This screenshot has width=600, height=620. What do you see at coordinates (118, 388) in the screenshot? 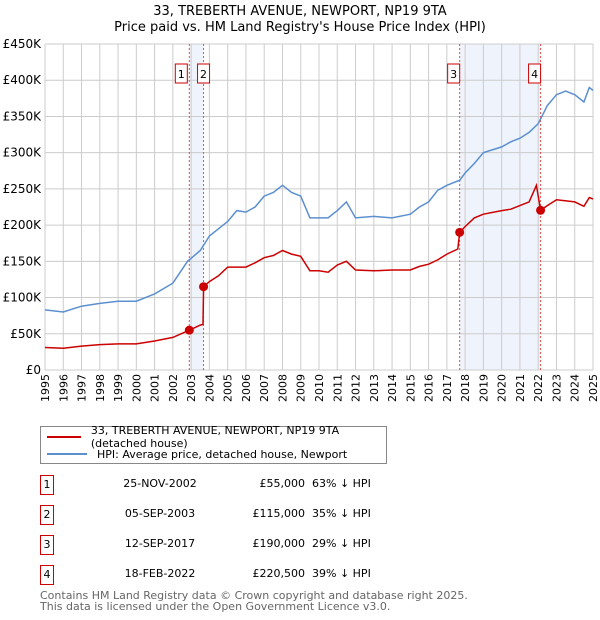
I see `x-tick-label: 1999` at bounding box center [118, 388].